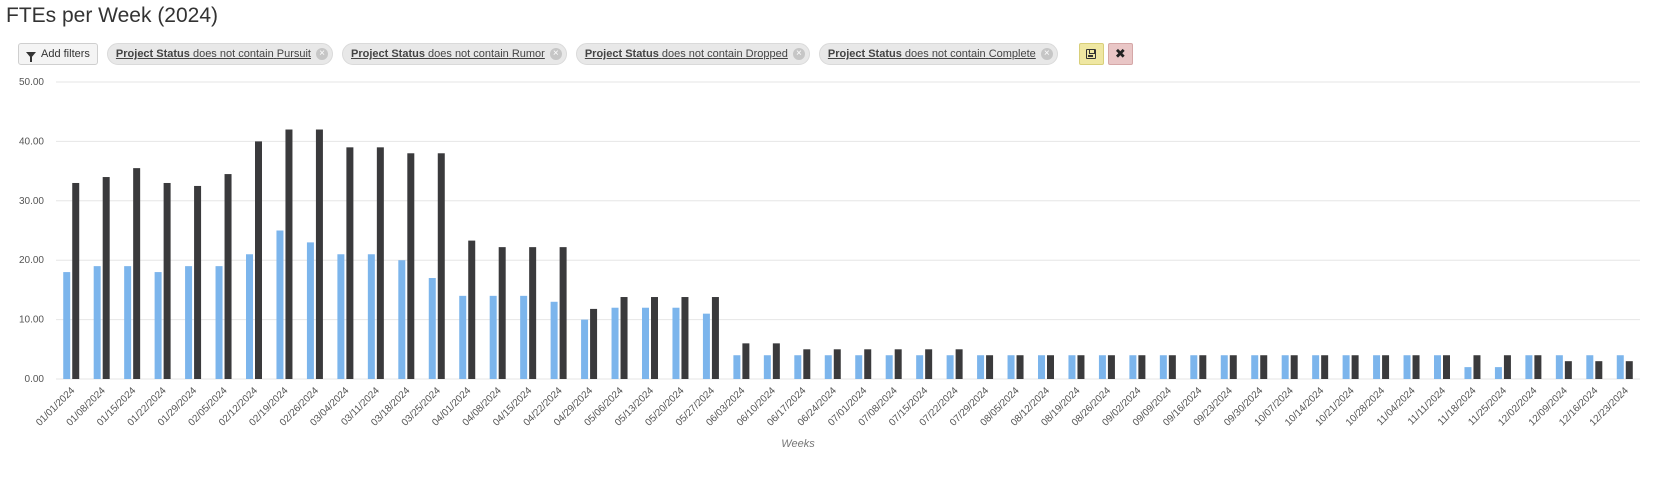 The width and height of the screenshot is (1657, 498). I want to click on add-filters-button: Add filters, so click(58, 54).